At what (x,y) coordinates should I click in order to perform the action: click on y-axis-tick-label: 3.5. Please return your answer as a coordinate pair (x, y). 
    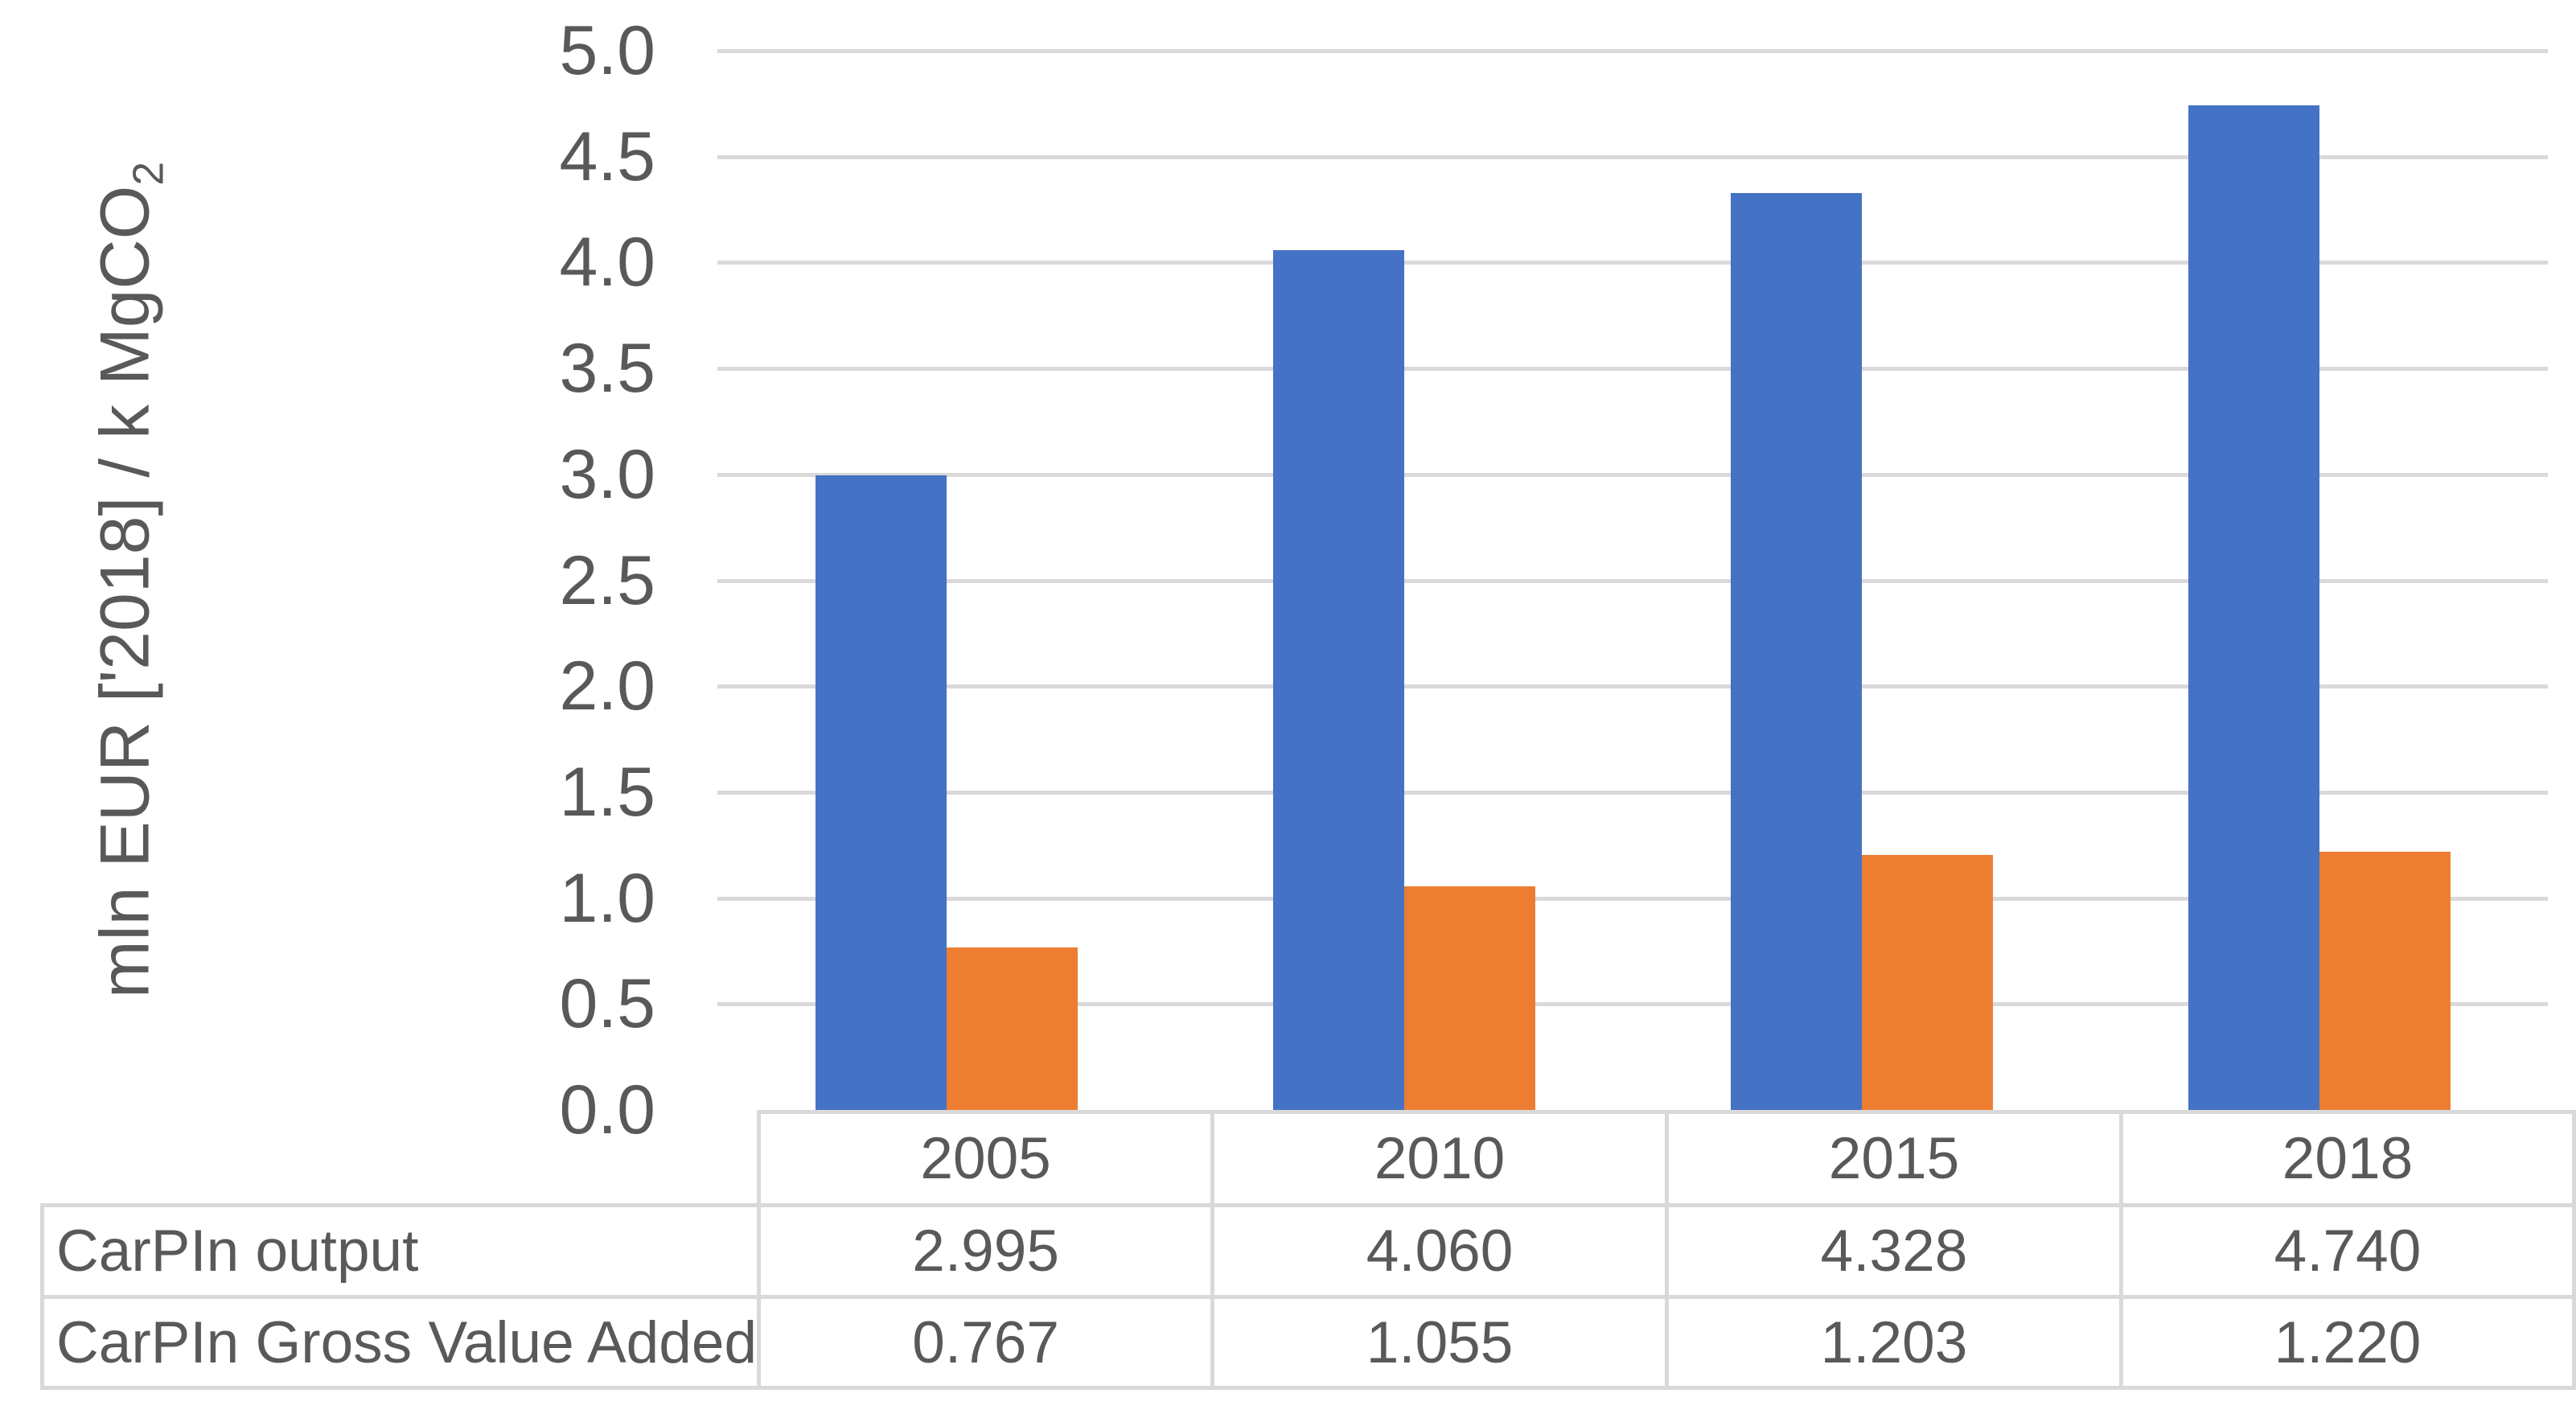
    Looking at the image, I should click on (607, 369).